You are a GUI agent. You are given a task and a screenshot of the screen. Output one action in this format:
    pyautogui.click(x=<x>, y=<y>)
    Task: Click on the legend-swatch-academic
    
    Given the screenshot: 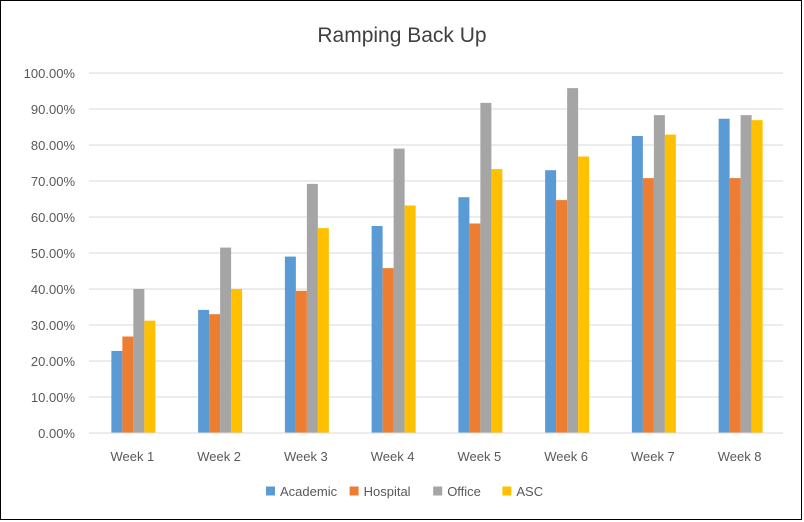 What is the action you would take?
    pyautogui.click(x=270, y=491)
    